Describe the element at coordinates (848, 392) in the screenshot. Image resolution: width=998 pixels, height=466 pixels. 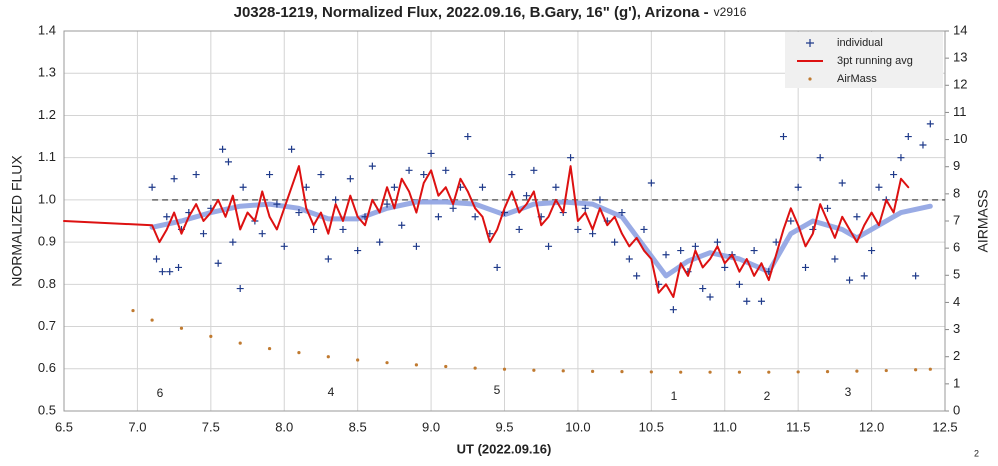
I see `annotation: 3` at that location.